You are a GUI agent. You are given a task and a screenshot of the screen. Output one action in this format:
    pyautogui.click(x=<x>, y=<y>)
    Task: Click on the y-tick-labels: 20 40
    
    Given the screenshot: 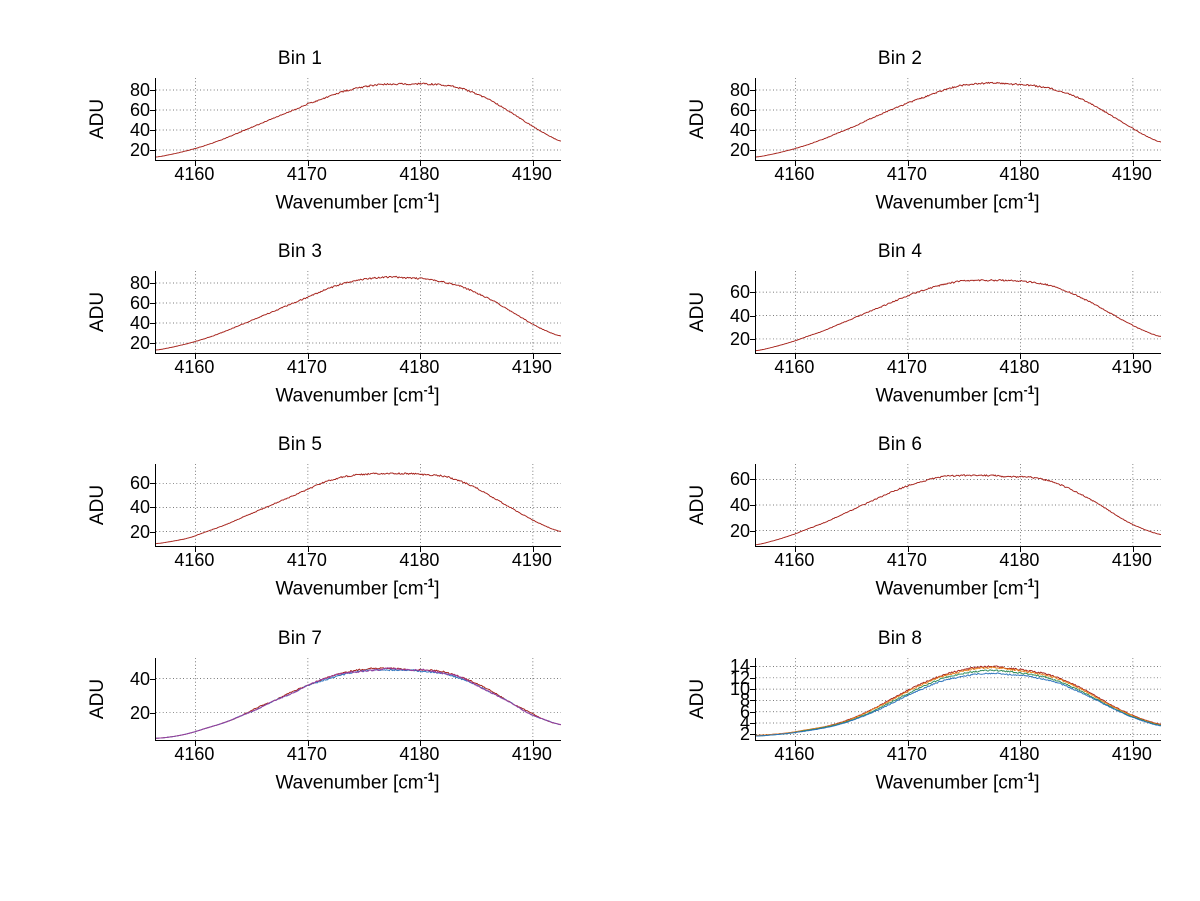 What is the action you would take?
    pyautogui.click(x=132, y=699)
    